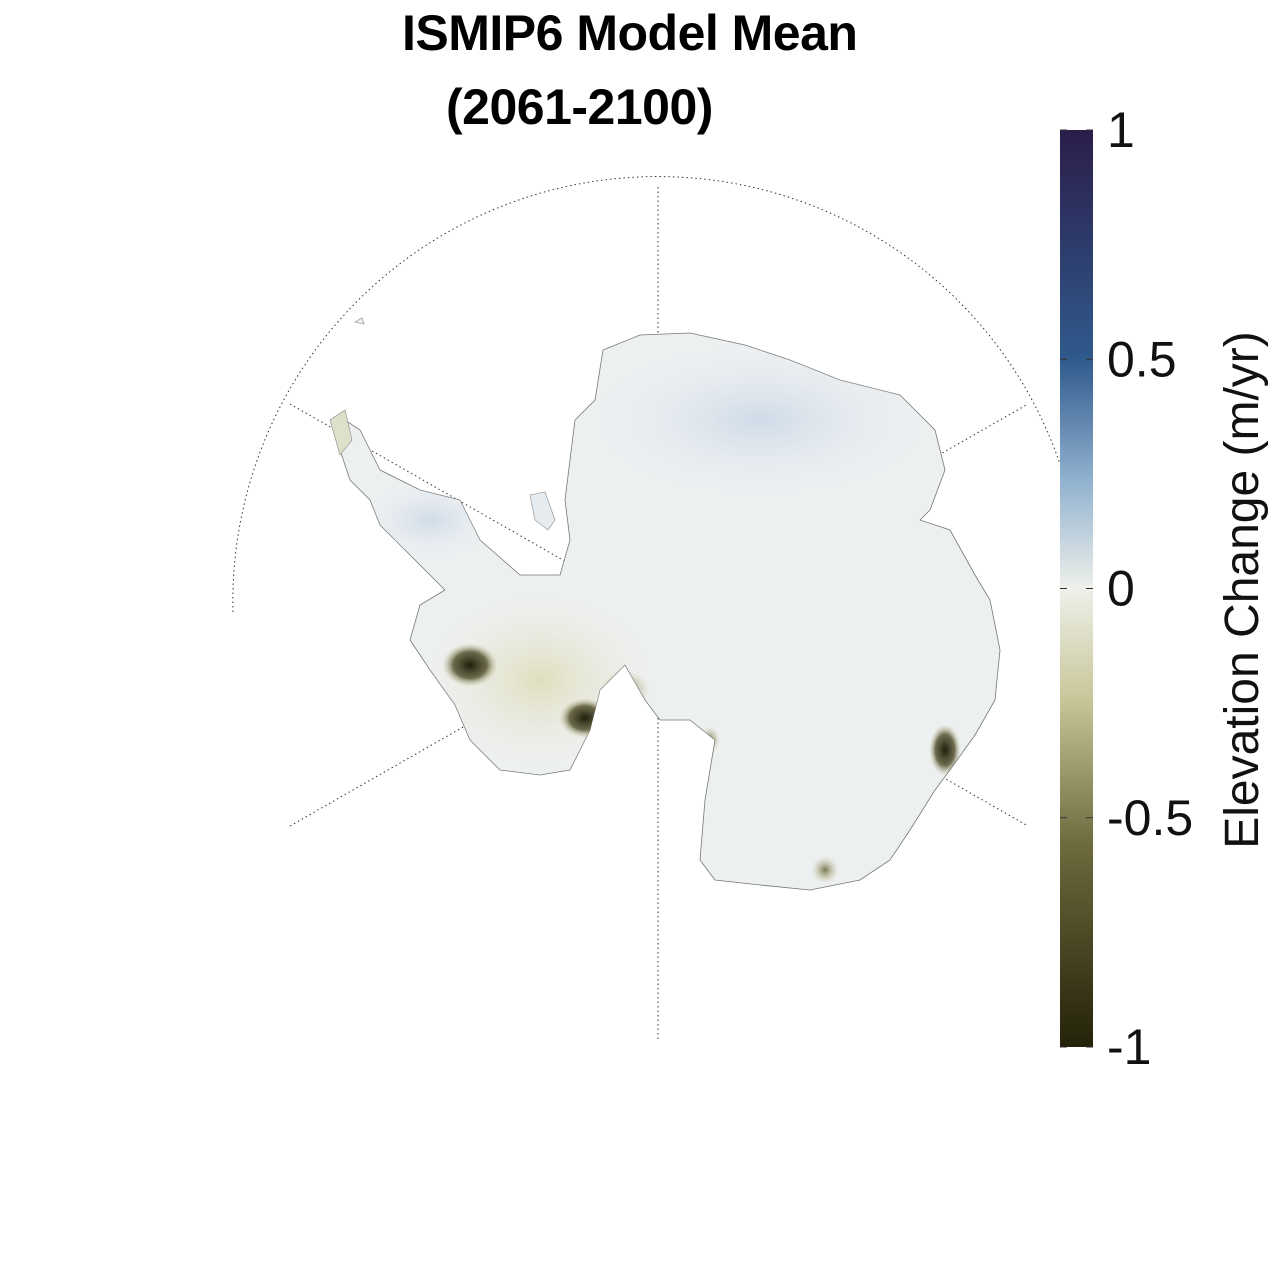 This screenshot has height=1273, width=1273. Describe the element at coordinates (1129, 1047) in the screenshot. I see `colorbar-tick-label: -1` at that location.